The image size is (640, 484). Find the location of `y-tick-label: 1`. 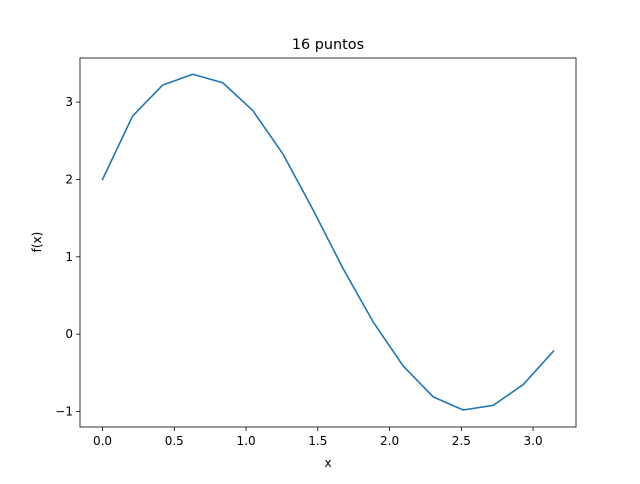

y-tick-label: 1 is located at coordinates (69, 257).